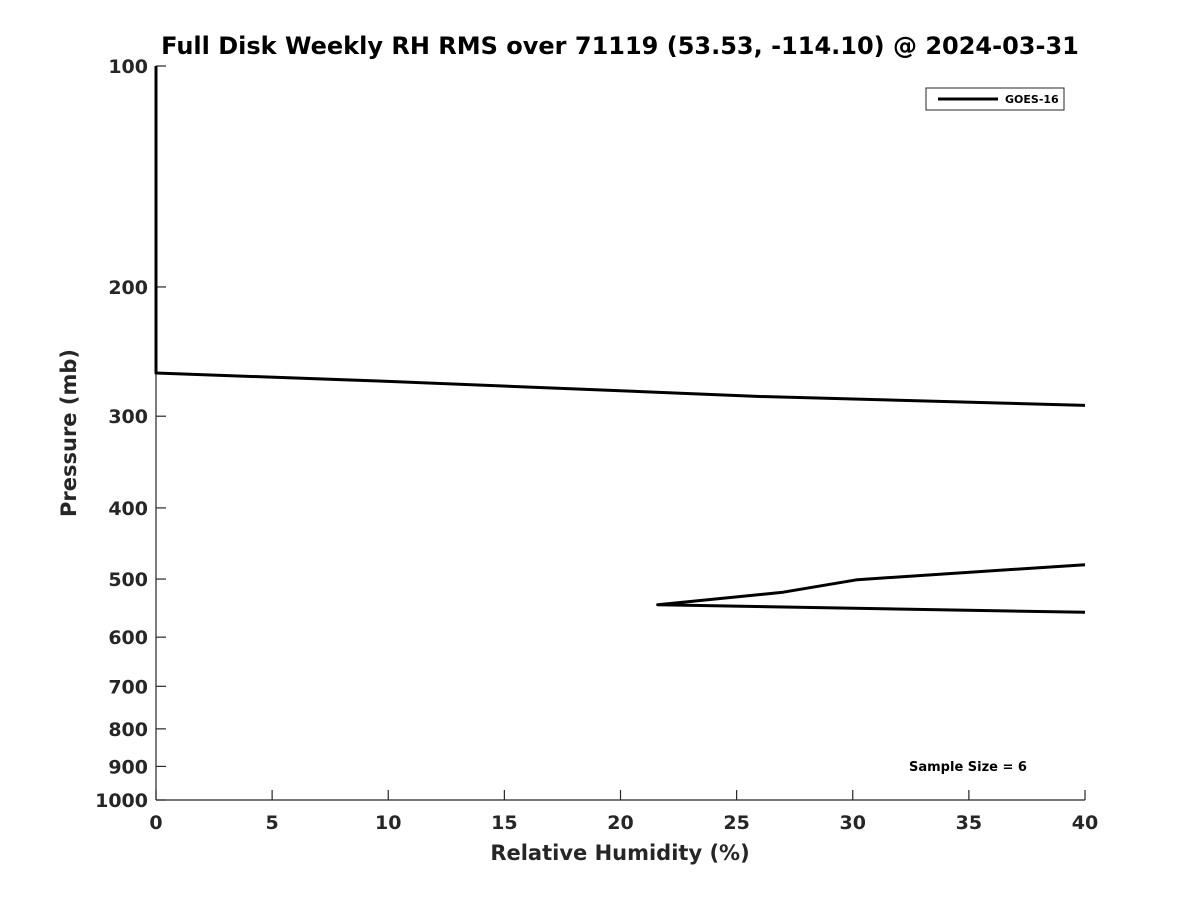  Describe the element at coordinates (128, 509) in the screenshot. I see `y-tick-label: 400` at that location.